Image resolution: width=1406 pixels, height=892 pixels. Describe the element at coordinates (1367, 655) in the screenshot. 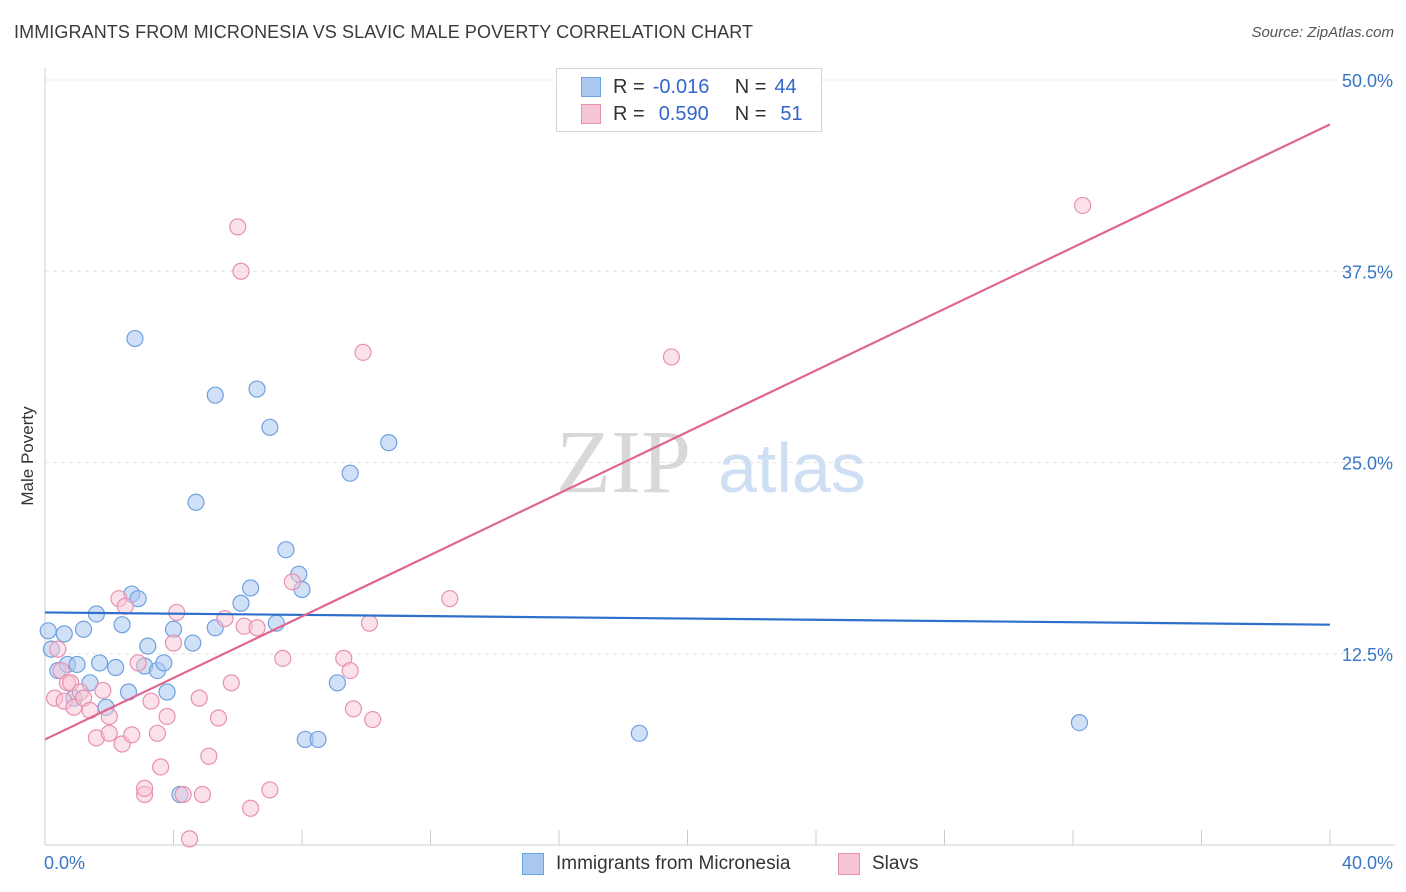

I see `y-tick-label: 12.5%` at that location.